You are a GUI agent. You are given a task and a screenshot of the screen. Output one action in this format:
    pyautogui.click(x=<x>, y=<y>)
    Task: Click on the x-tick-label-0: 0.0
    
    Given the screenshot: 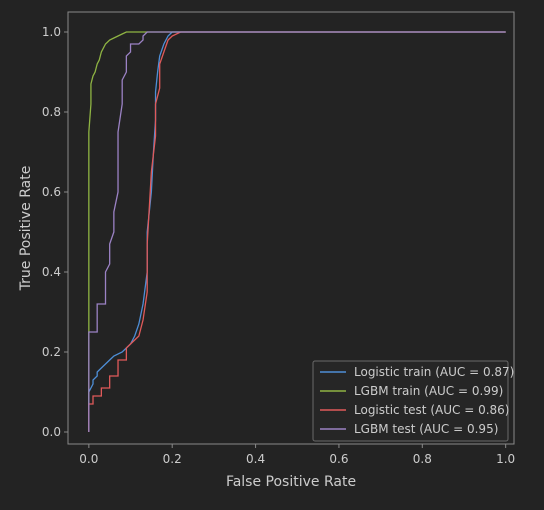 What is the action you would take?
    pyautogui.click(x=88, y=459)
    